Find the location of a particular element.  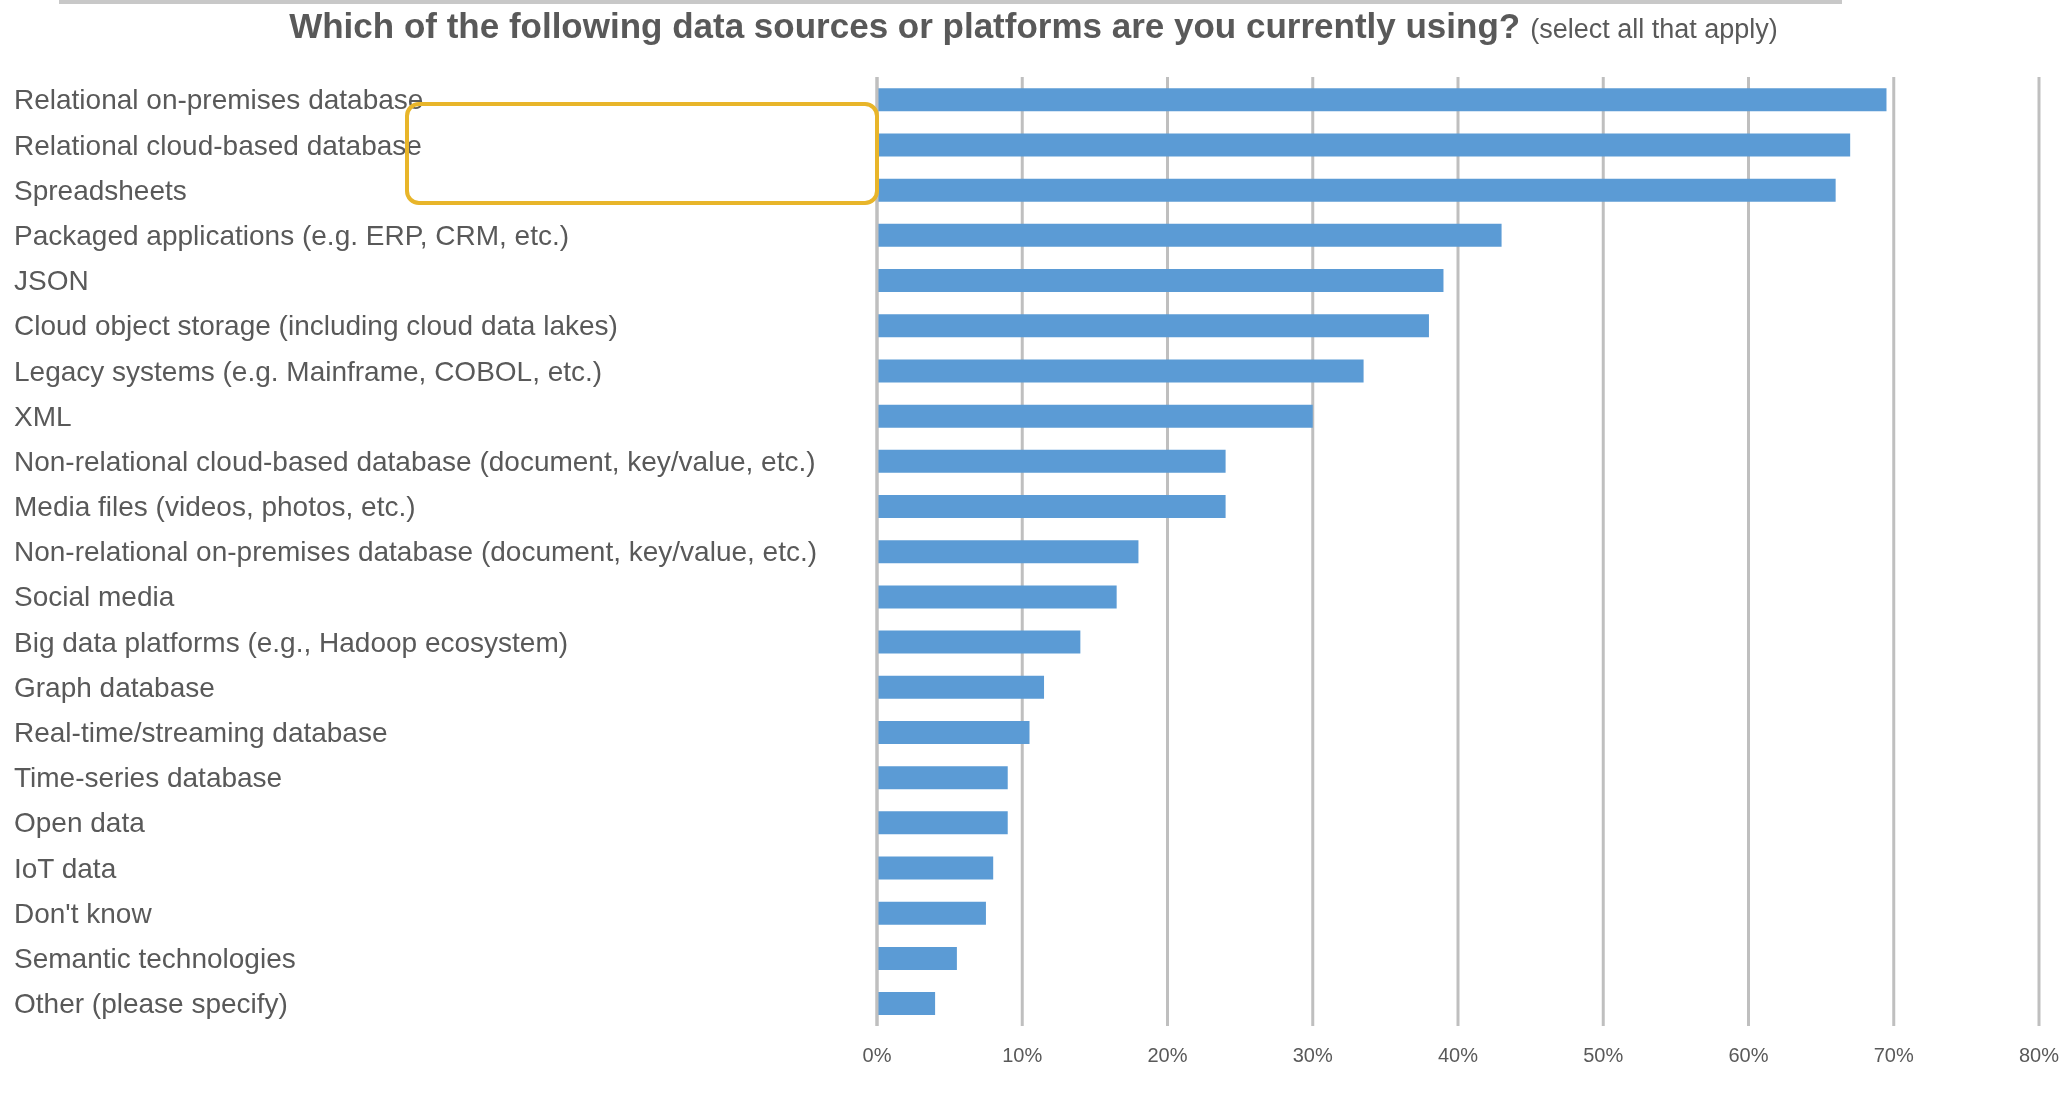

y-tick-label: Legacy systems (e.g. Mainframe, COBOL, etc.) is located at coordinates (308, 371).